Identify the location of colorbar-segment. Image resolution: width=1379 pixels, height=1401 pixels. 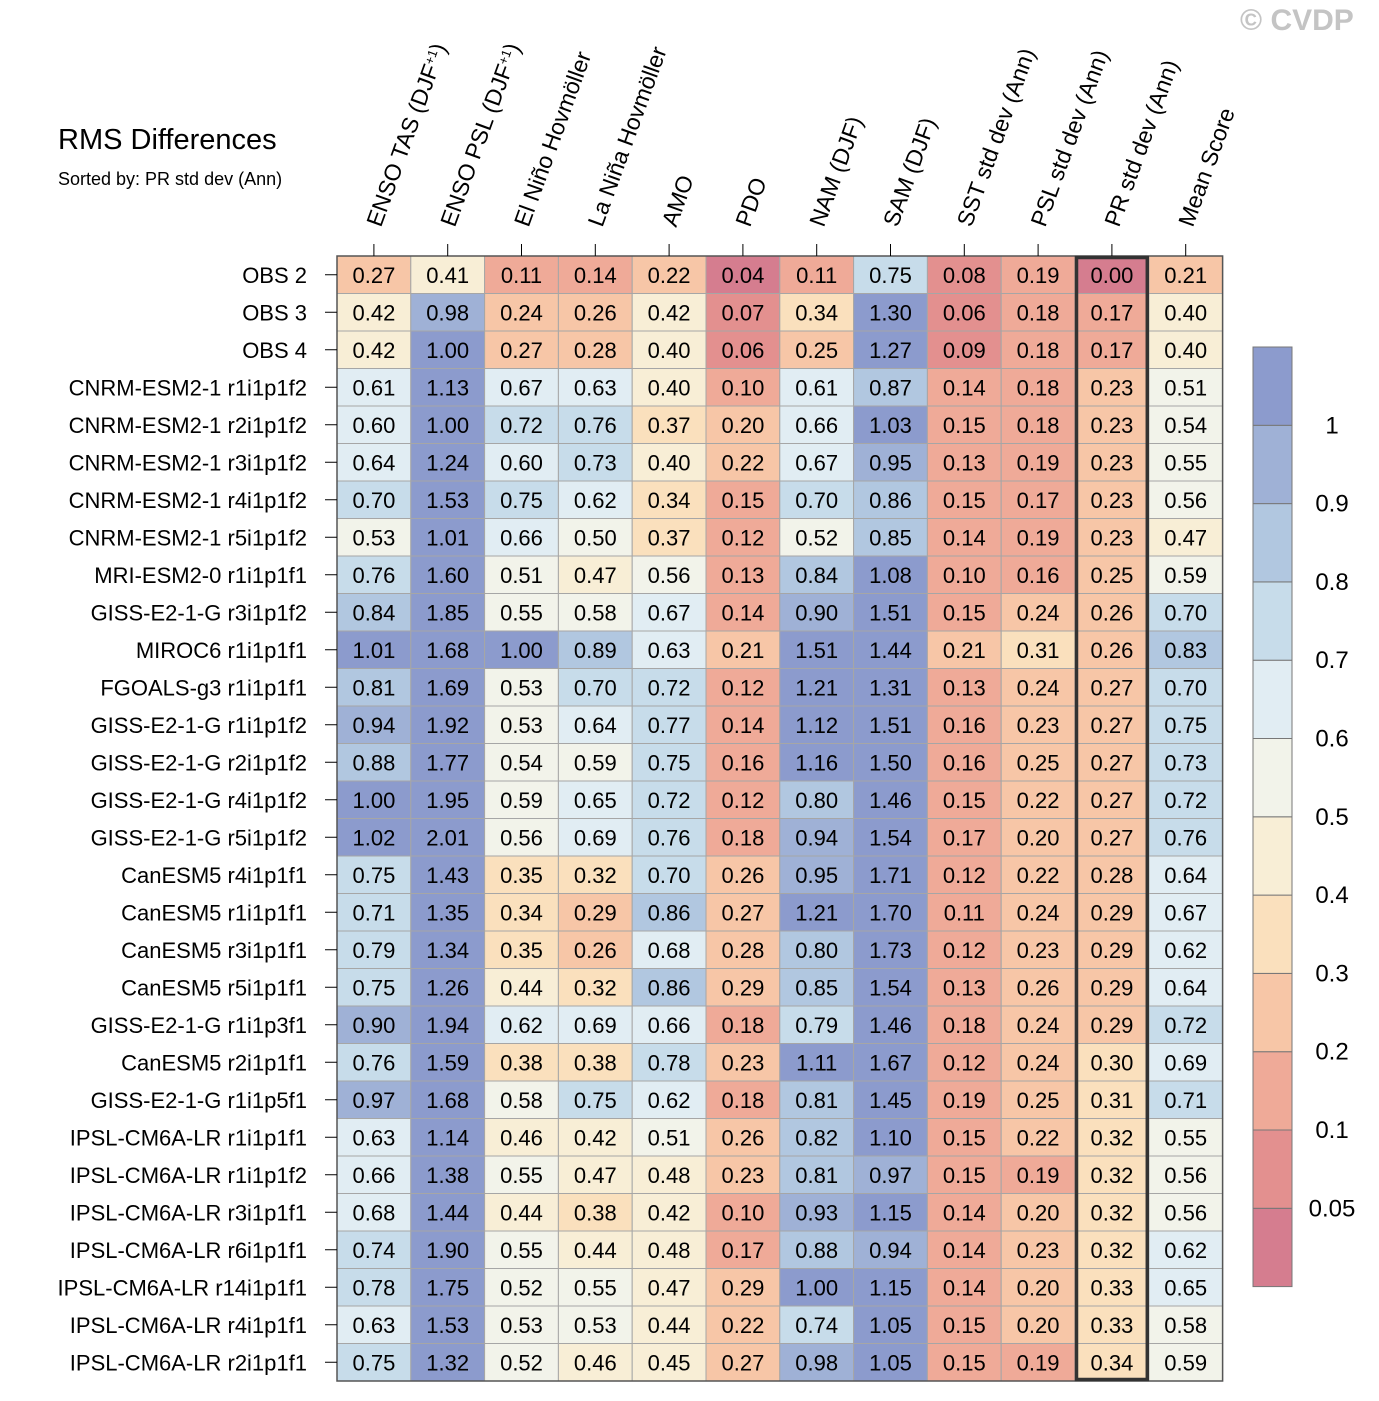
(1272, 856).